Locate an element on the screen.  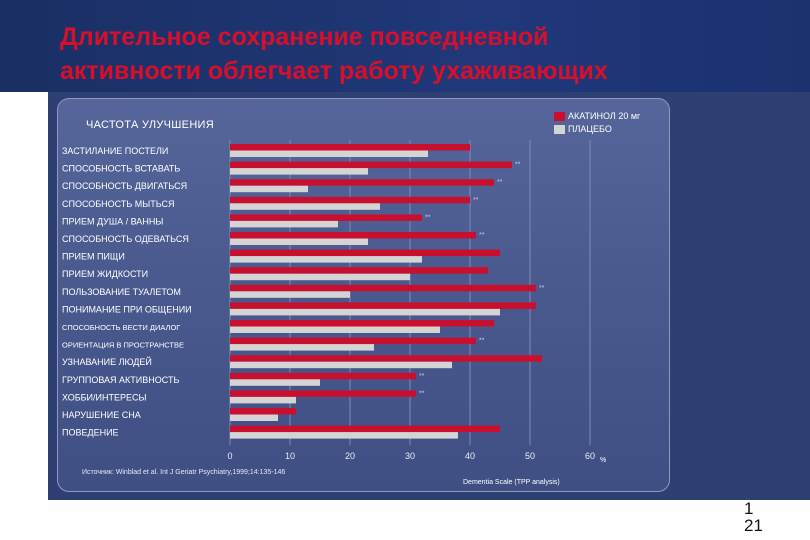
page-number-line-2: 21 is located at coordinates (753, 525).